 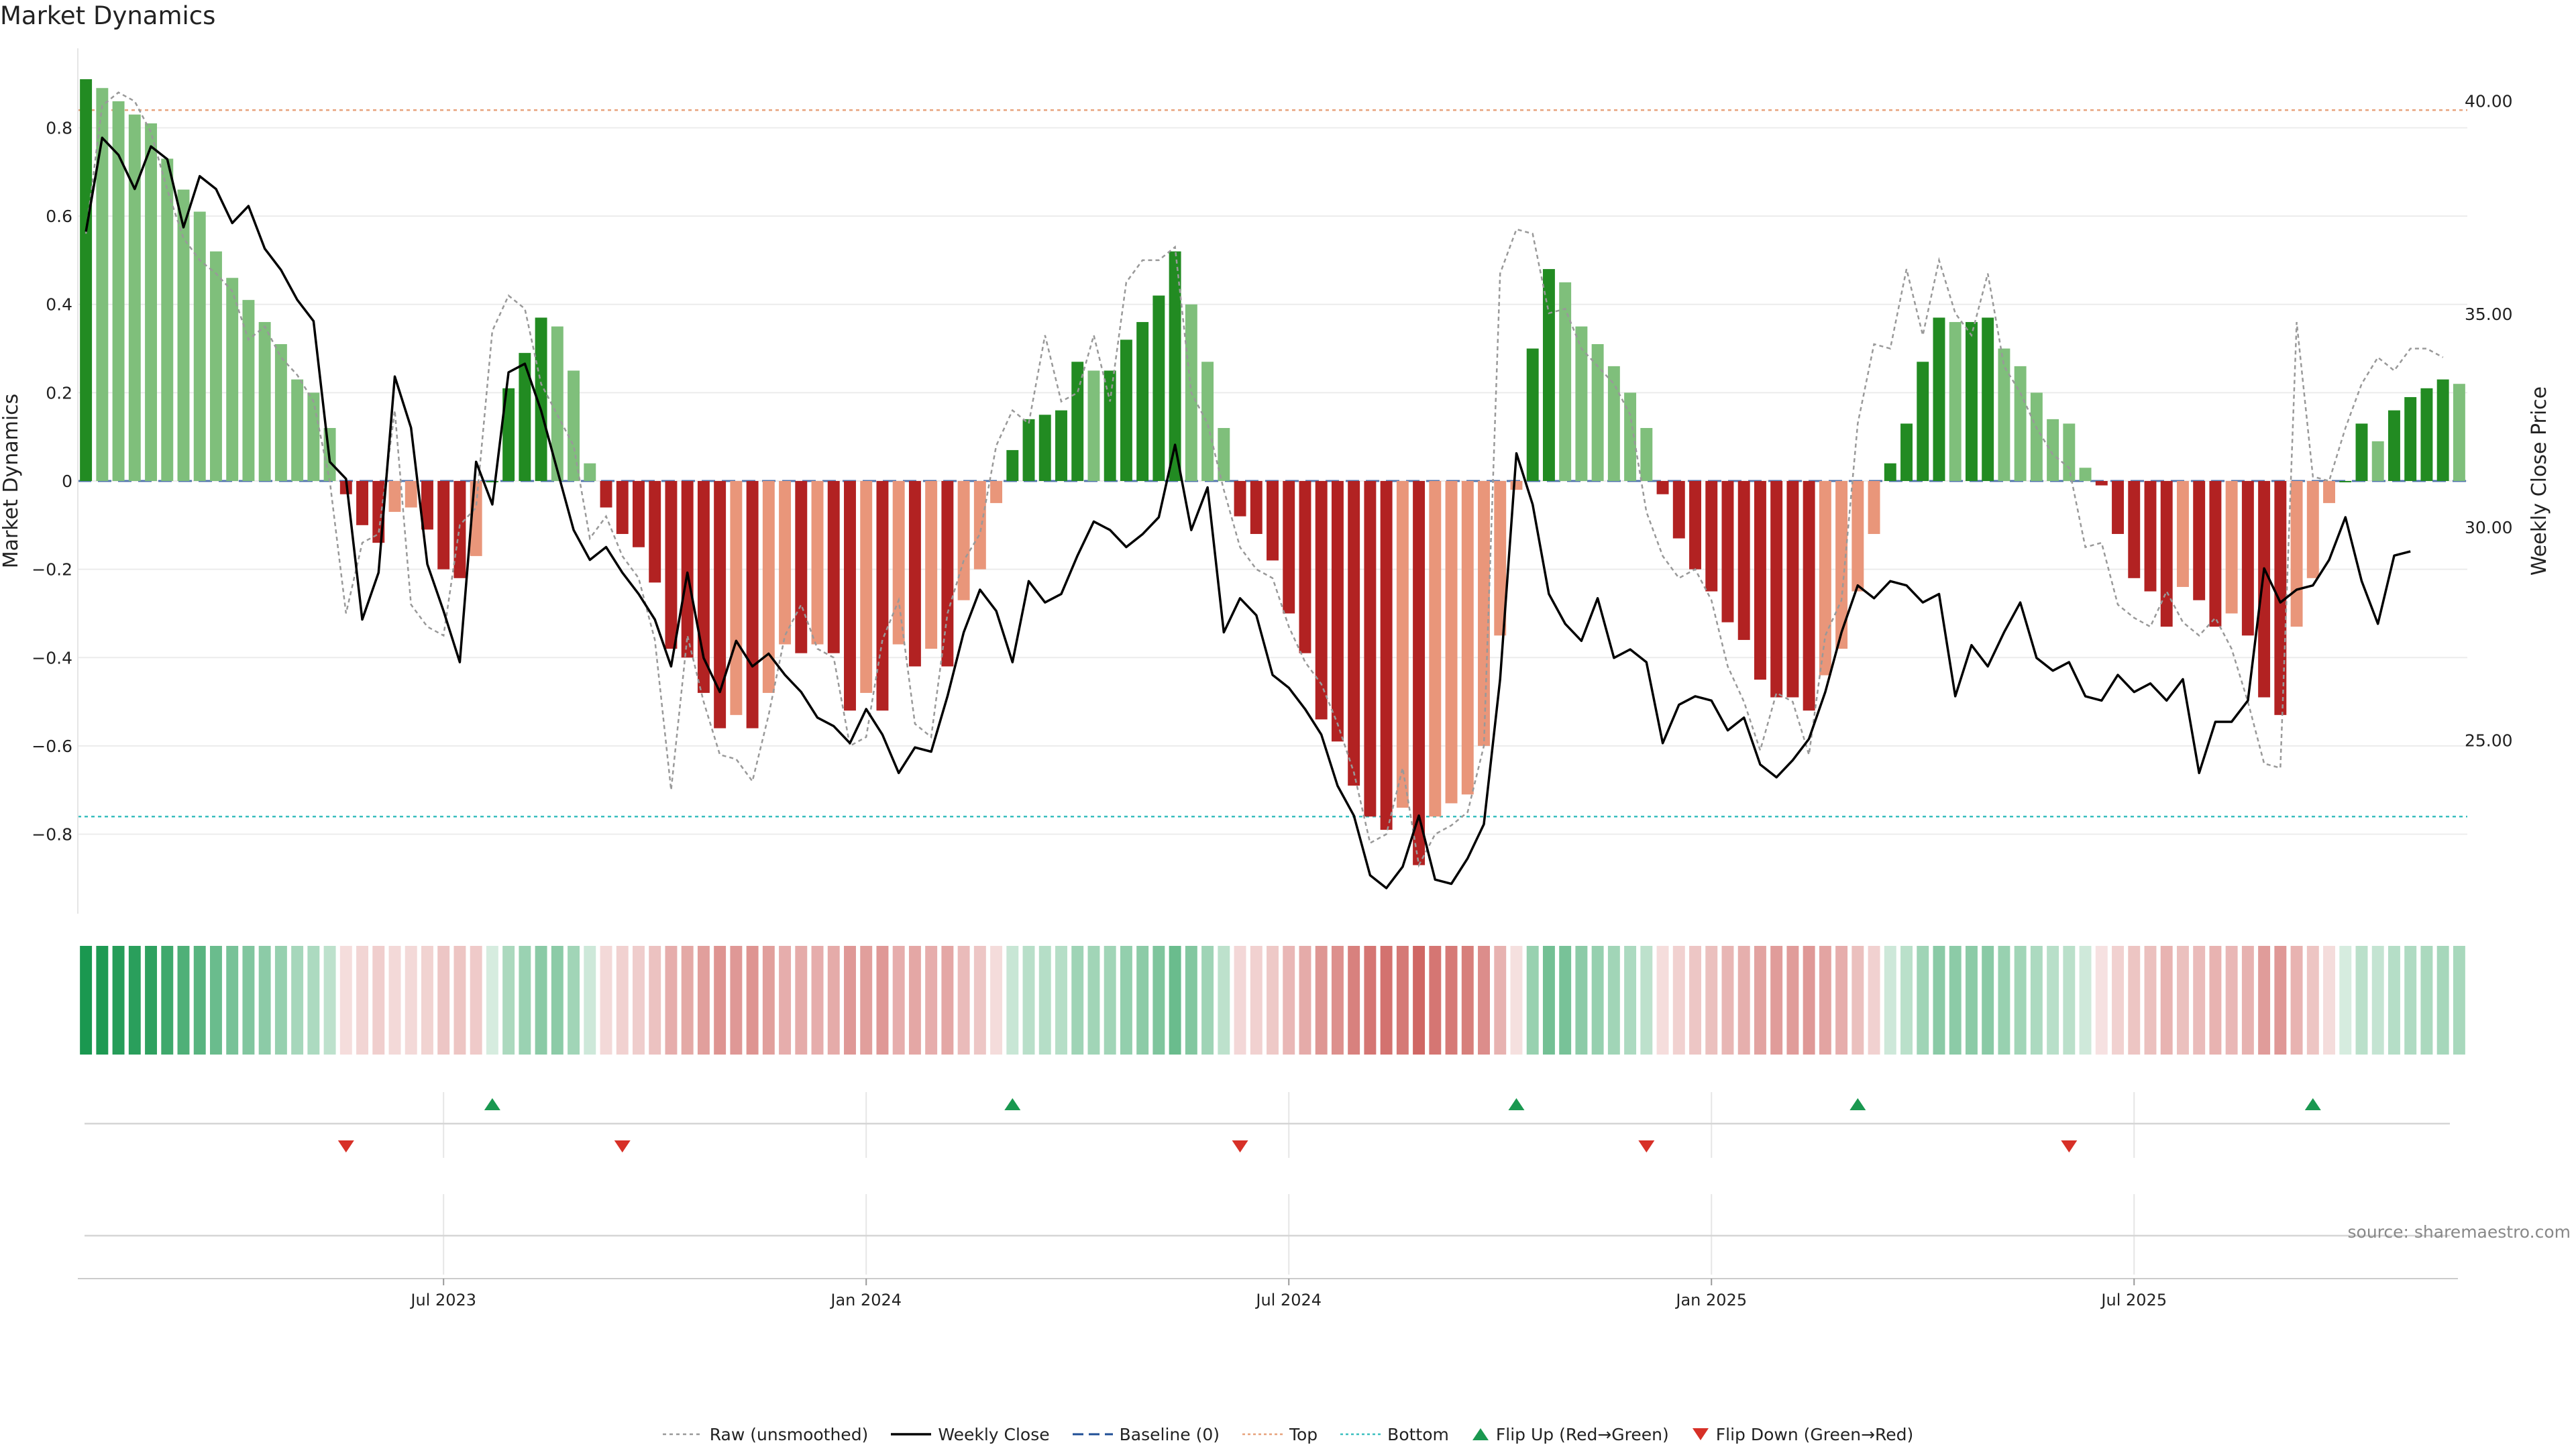 I want to click on y-tick-label: −0.4, so click(x=52, y=657).